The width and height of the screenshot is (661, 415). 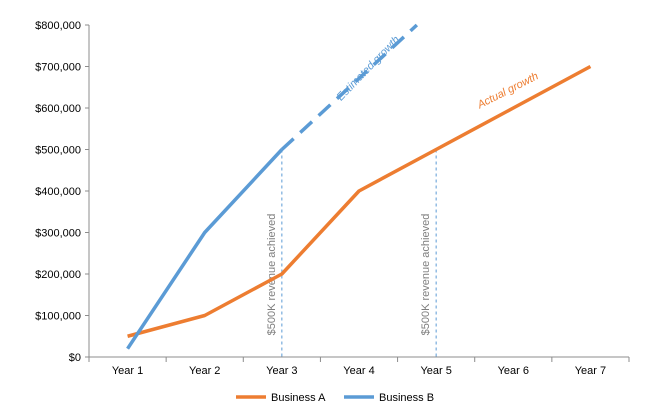 What do you see at coordinates (58, 234) in the screenshot?
I see `y-tick-label: $300,000` at bounding box center [58, 234].